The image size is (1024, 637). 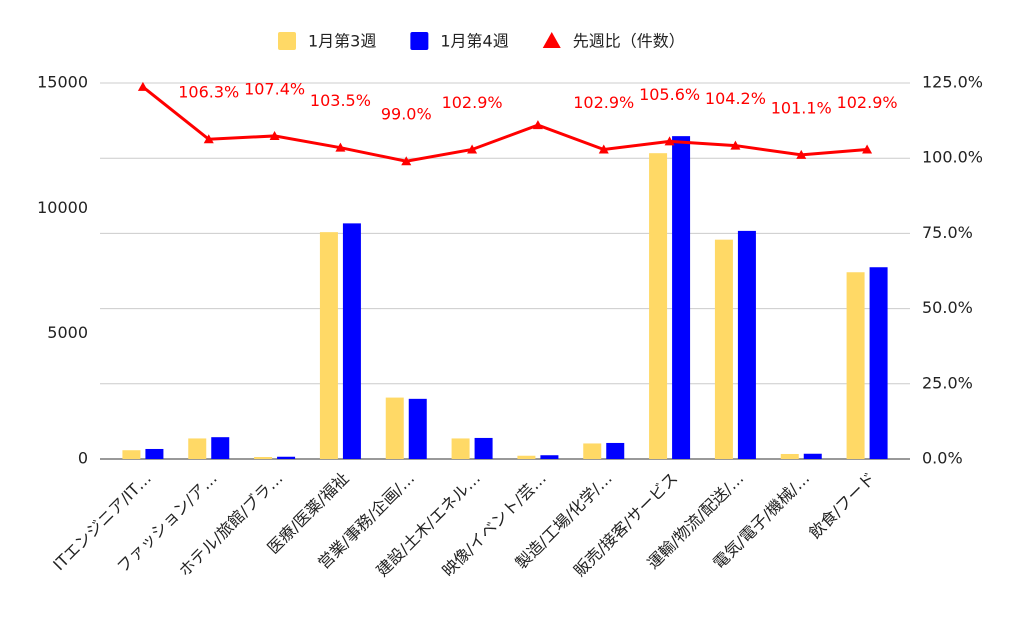 What do you see at coordinates (947, 307) in the screenshot?
I see `y2-tick-label: 50.0%` at bounding box center [947, 307].